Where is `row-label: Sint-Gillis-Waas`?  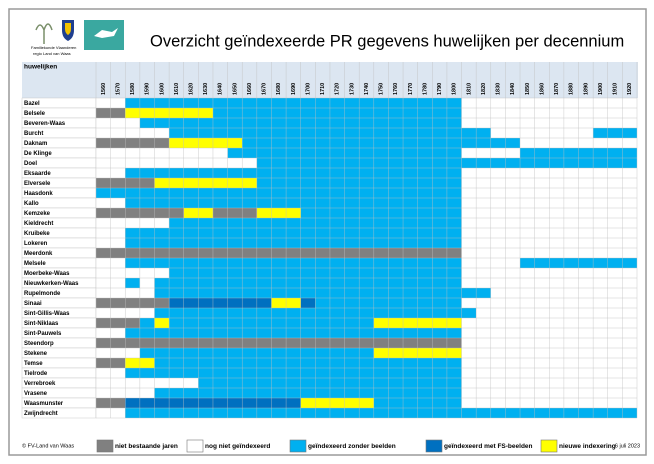
row-label: Sint-Gillis-Waas is located at coordinates (47, 314).